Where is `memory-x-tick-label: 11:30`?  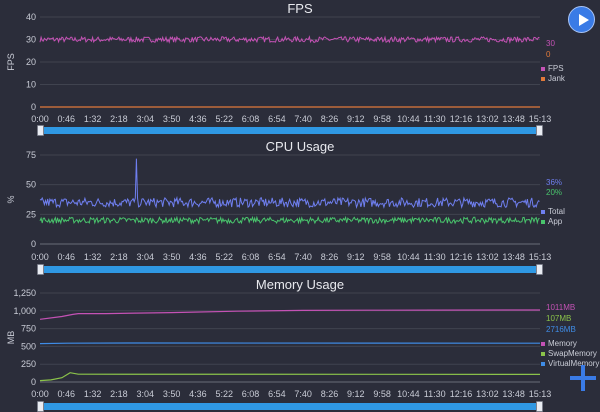 memory-x-tick-label: 11:30 is located at coordinates (435, 394).